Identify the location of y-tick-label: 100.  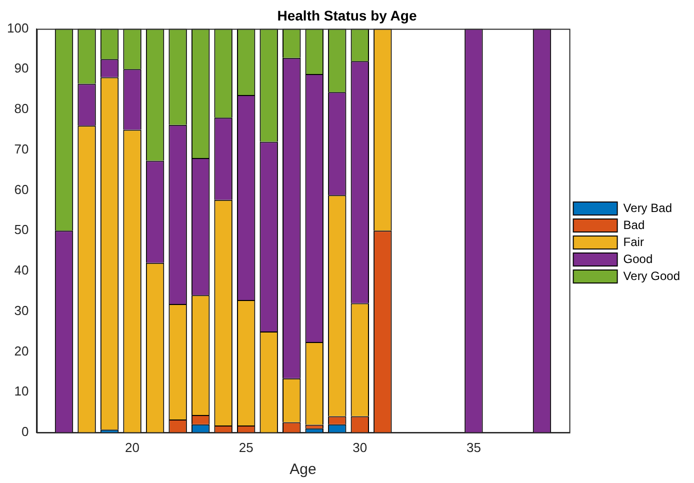
(17, 28).